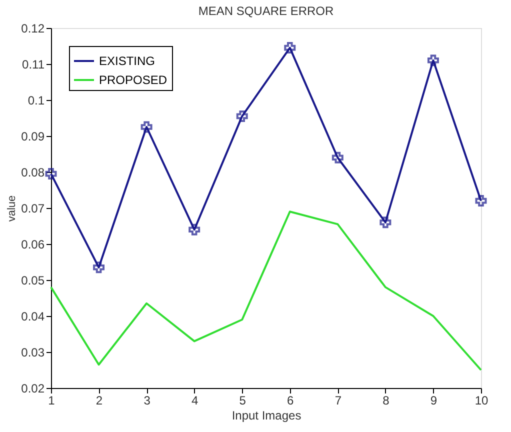 Image resolution: width=511 pixels, height=432 pixels. What do you see at coordinates (33, 353) in the screenshot?
I see `y-tick-label: 0.03` at bounding box center [33, 353].